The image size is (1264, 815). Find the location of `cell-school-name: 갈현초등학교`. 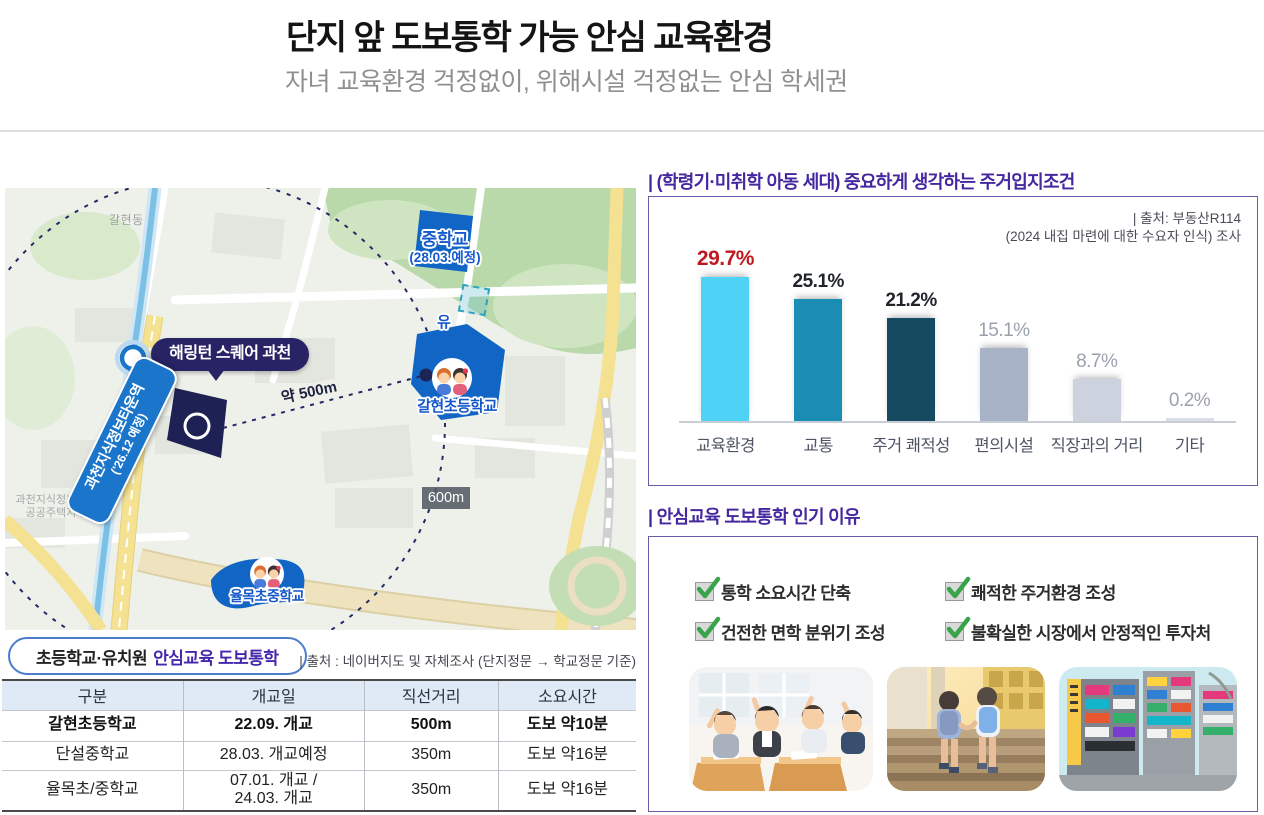

cell-school-name: 갈현초등학교 is located at coordinates (92, 725).